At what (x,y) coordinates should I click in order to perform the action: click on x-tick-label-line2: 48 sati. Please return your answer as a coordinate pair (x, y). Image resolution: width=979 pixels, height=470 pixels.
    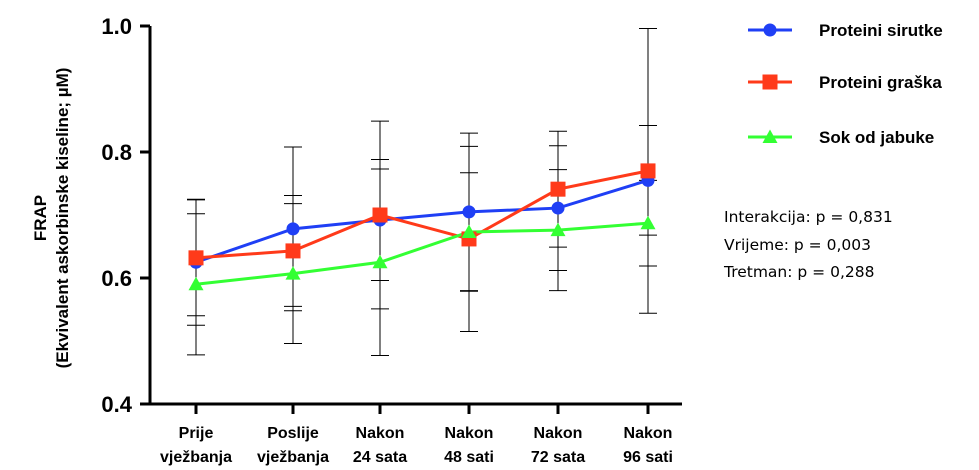
    Looking at the image, I should click on (469, 457).